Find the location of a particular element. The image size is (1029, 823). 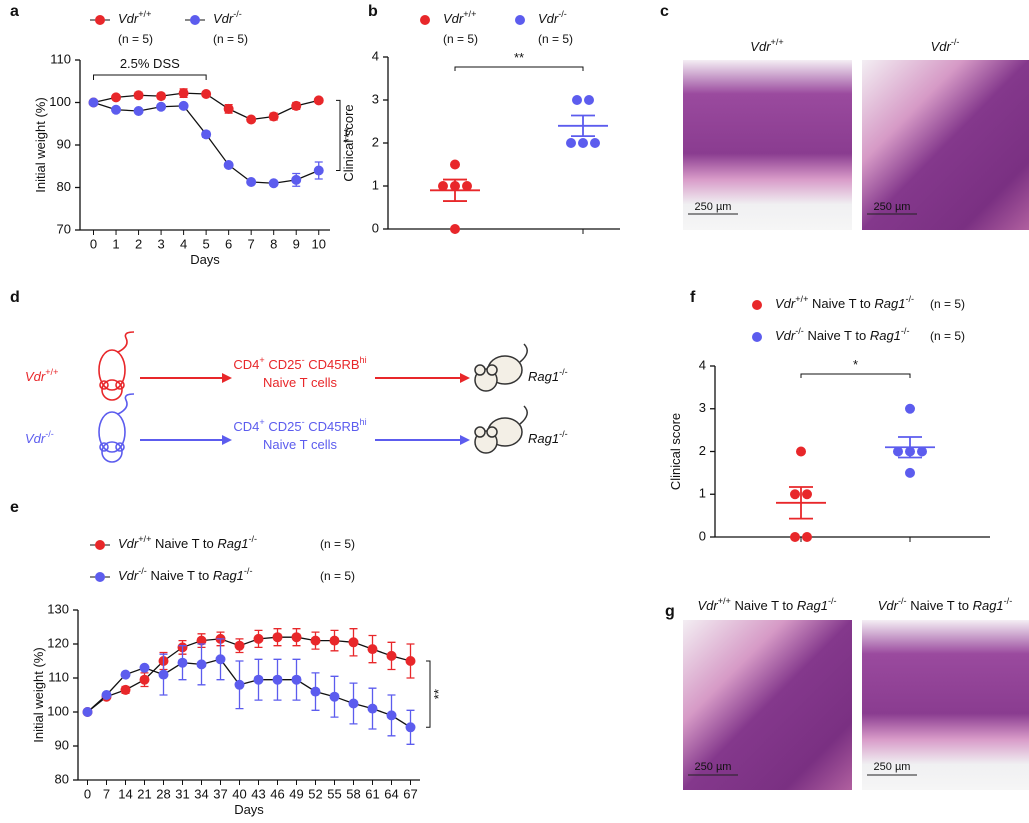

x-tick-label: 28 is located at coordinates (163, 793).